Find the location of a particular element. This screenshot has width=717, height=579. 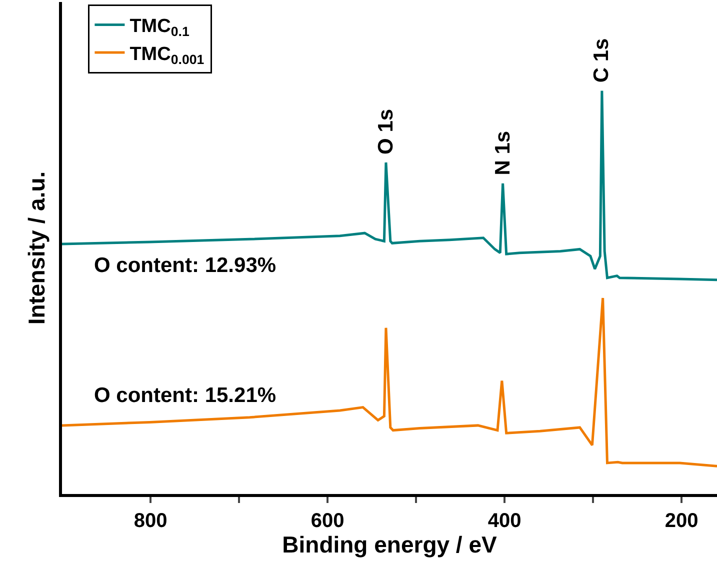

x-axis-title: Binding energy / eV is located at coordinates (390, 545).